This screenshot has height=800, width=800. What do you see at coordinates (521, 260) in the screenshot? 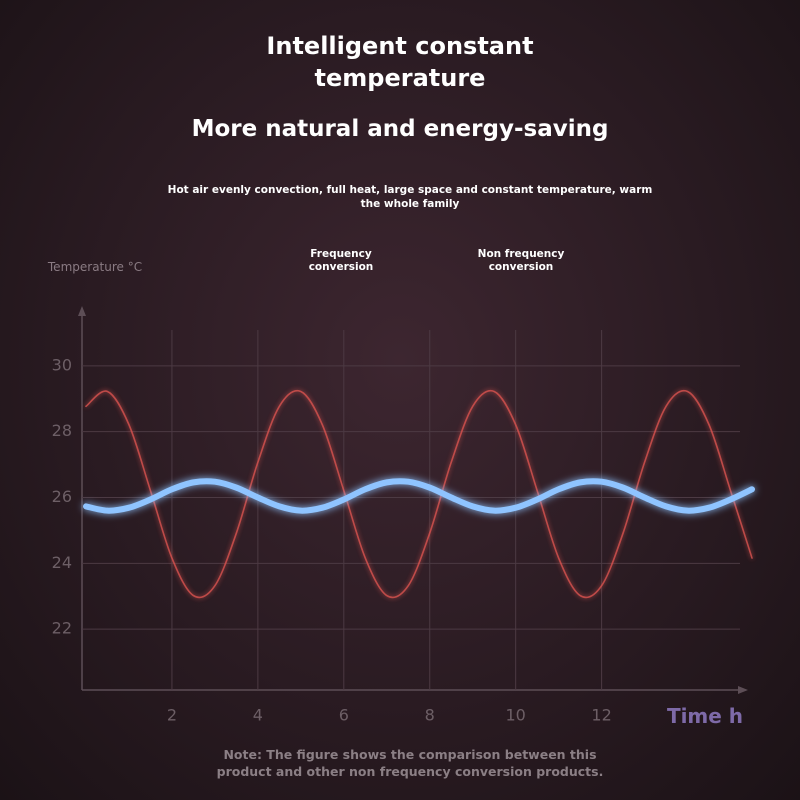
I see `legend-label: Non frequency conversion` at bounding box center [521, 260].